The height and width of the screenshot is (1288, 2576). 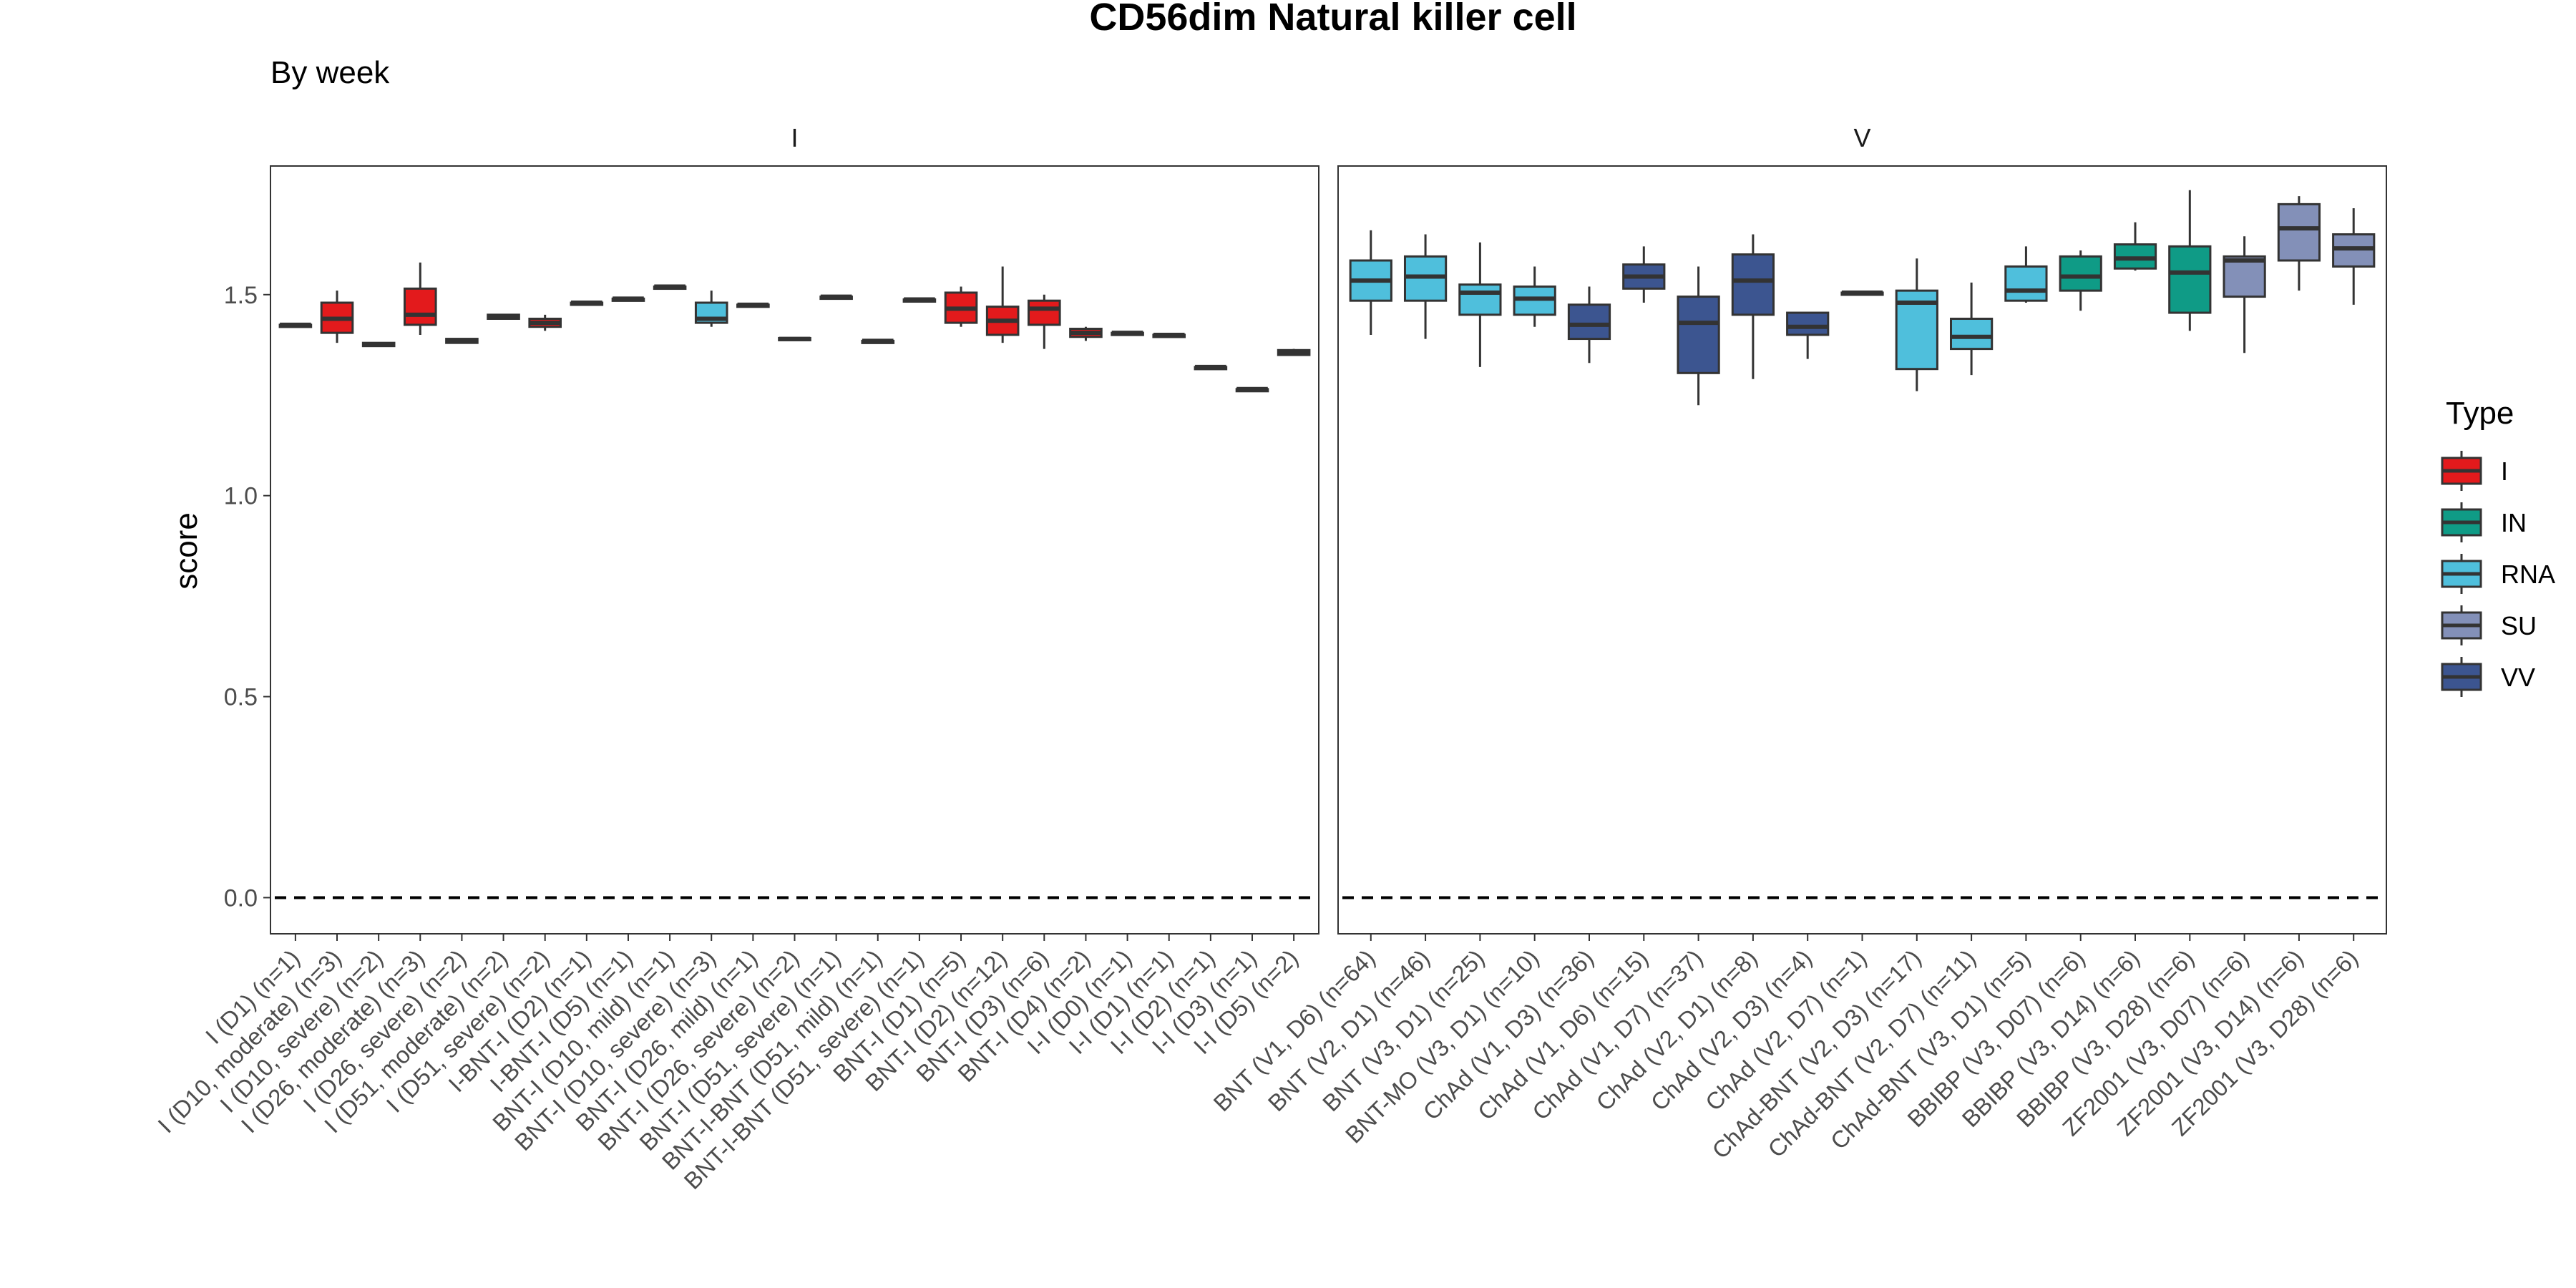 I want to click on legend-label: SU, so click(x=2519, y=625).